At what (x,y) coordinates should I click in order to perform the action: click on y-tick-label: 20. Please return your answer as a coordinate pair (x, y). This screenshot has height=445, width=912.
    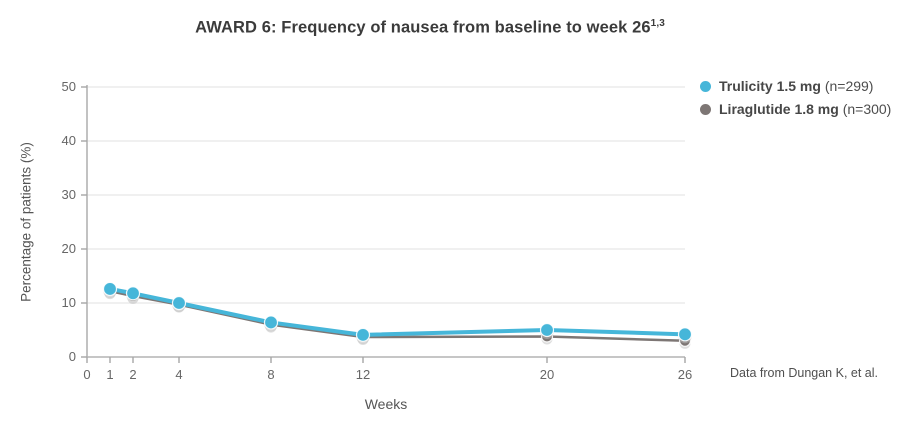
    Looking at the image, I should click on (68, 248).